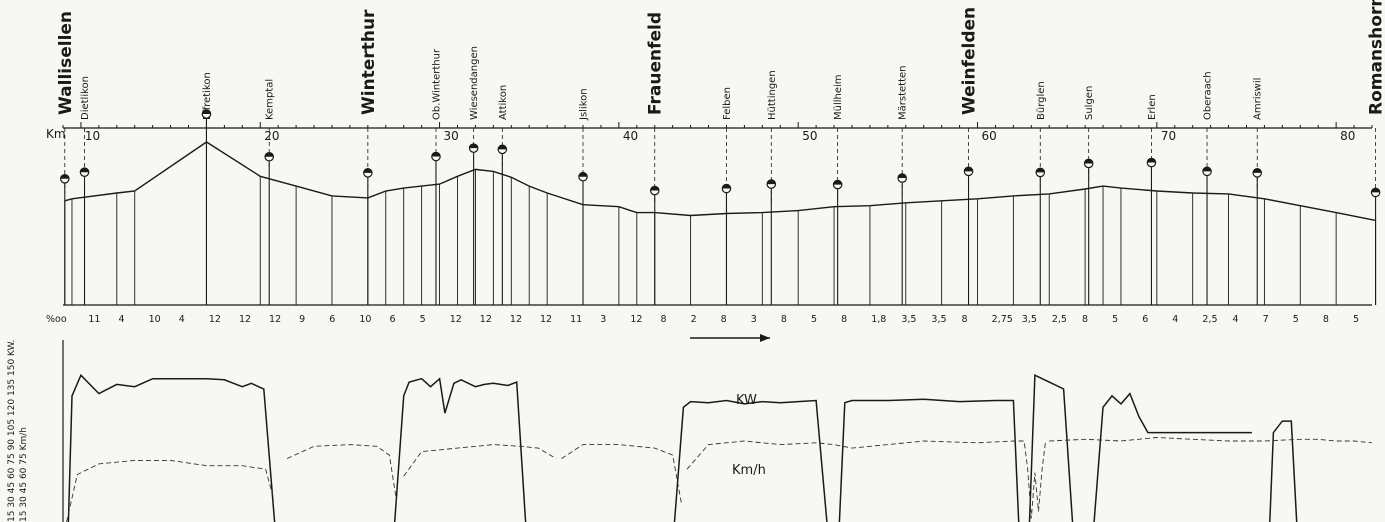 Image resolution: width=1385 pixels, height=522 pixels. What do you see at coordinates (1208, 95) in the screenshot?
I see `station-label: Oberaach` at bounding box center [1208, 95].